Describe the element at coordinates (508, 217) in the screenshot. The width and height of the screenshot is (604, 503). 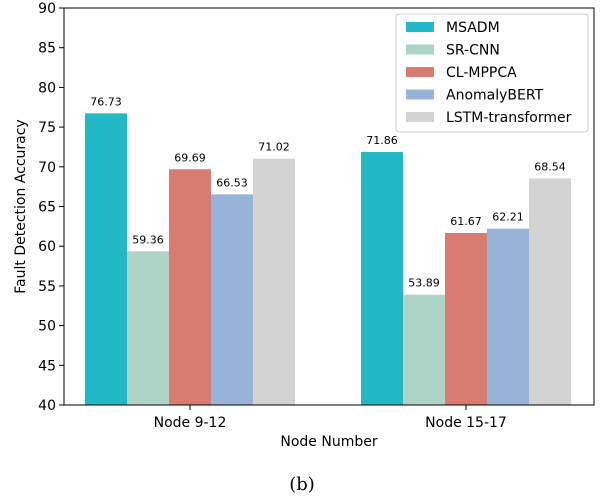
I see `data-label: 62.21` at that location.